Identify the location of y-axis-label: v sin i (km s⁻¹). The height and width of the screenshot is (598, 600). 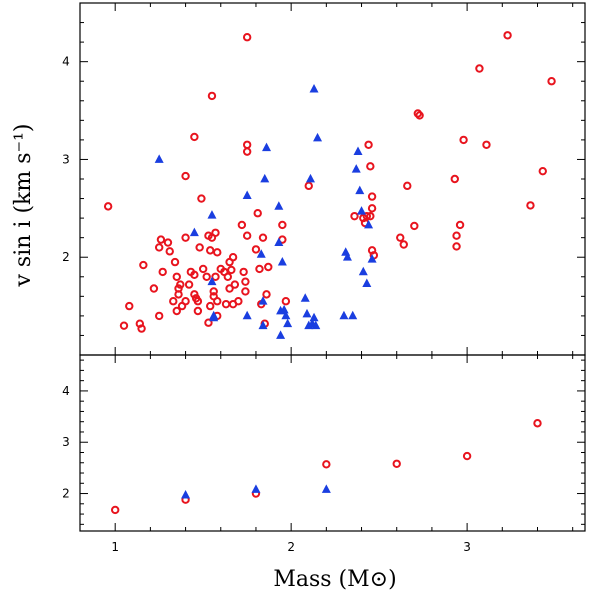
(23, 205).